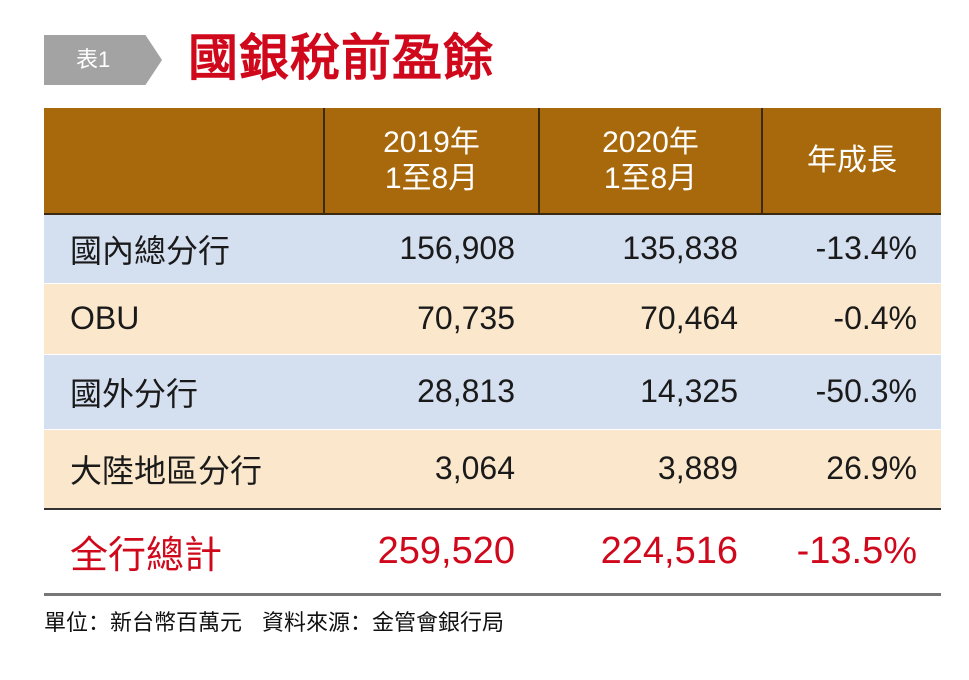  I want to click on row-label: 國內總分行, so click(184, 249).